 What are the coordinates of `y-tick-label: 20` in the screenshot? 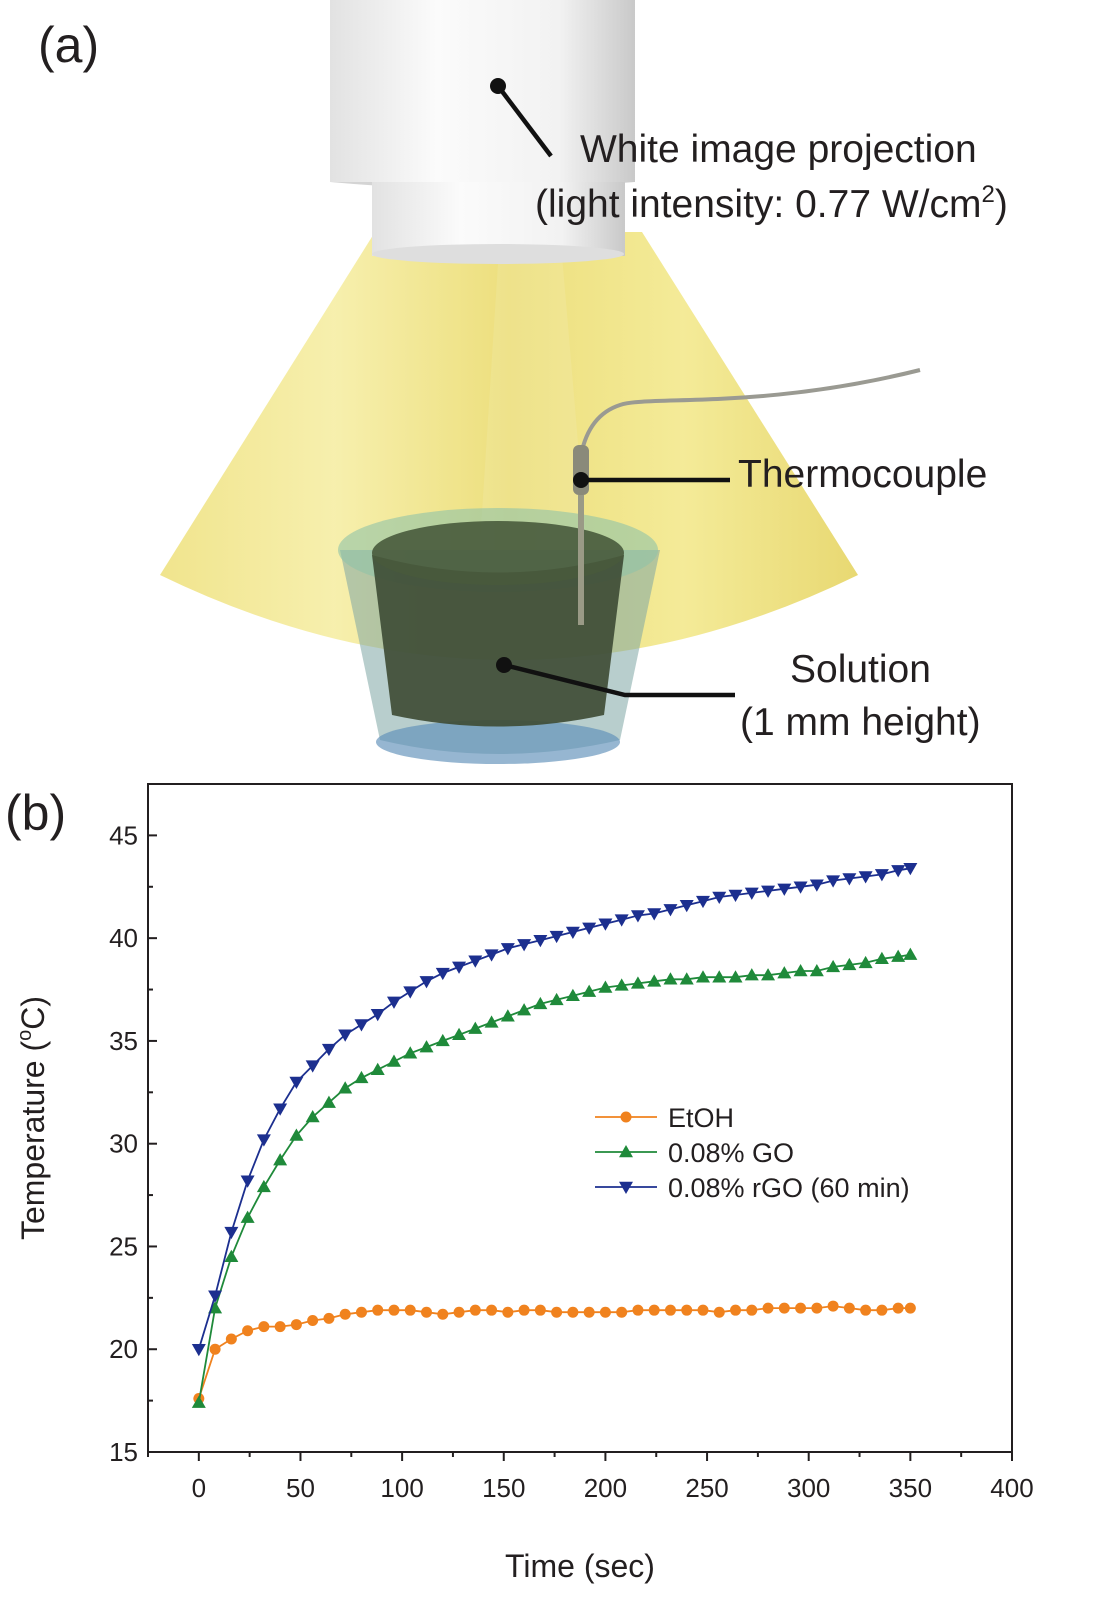 It's located at (123, 1349).